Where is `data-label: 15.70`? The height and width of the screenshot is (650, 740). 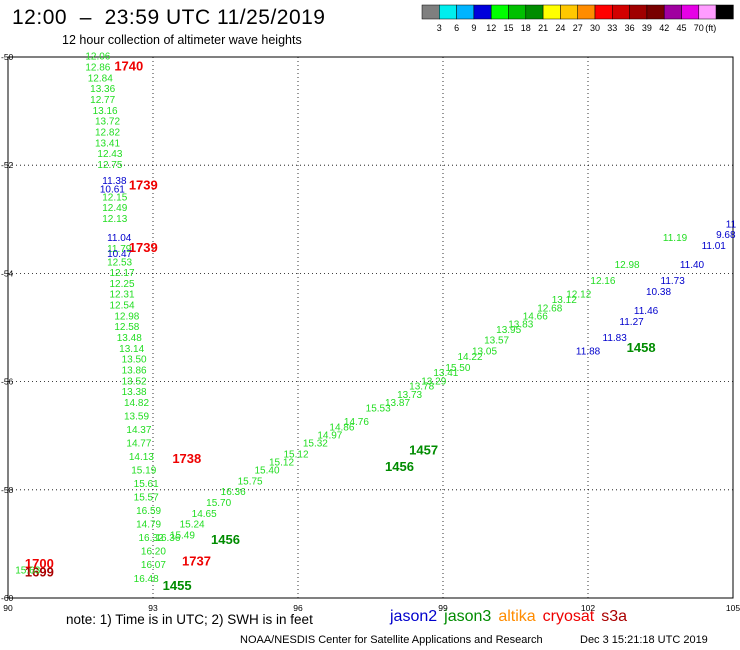 data-label: 15.70 is located at coordinates (218, 503).